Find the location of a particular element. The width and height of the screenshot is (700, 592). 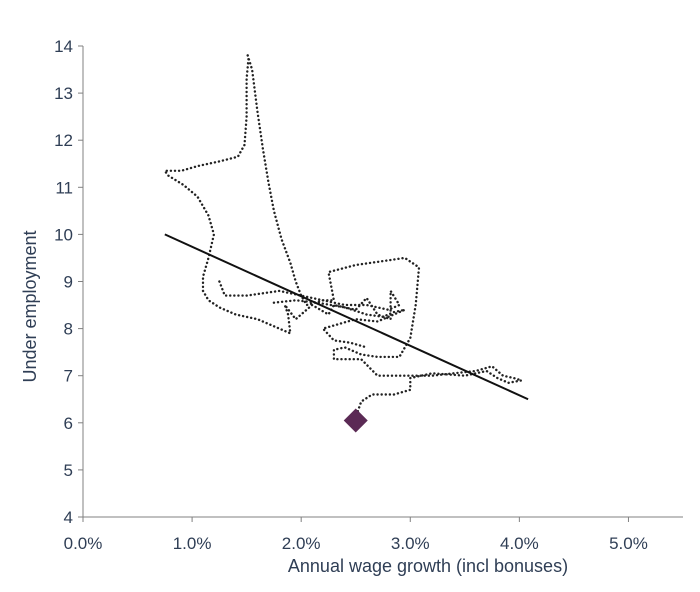

x-axis-title: Annual wage growth (incl bonuses) is located at coordinates (428, 566).